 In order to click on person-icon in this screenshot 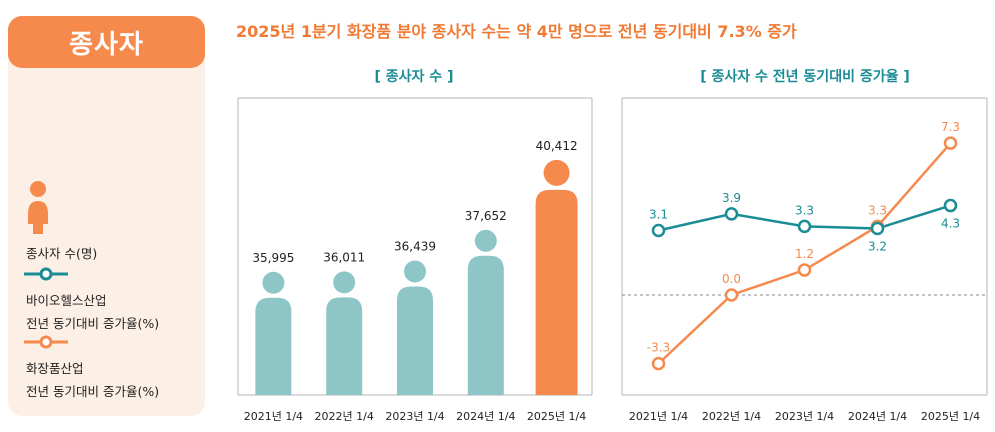, I will do `click(38, 207)`.